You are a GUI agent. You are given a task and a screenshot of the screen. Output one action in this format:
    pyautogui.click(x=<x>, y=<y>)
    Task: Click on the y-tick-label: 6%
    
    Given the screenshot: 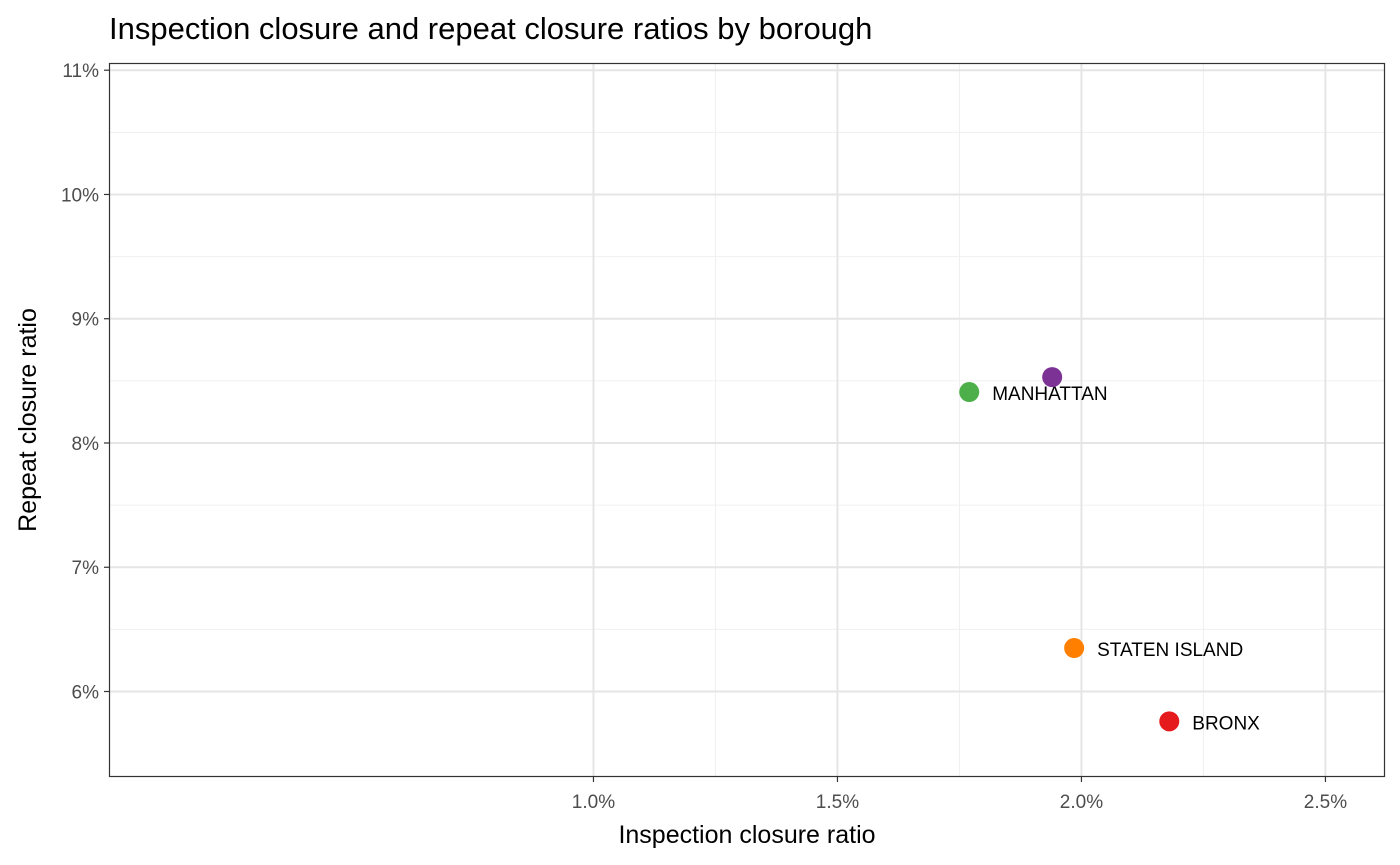 What is the action you would take?
    pyautogui.click(x=86, y=693)
    